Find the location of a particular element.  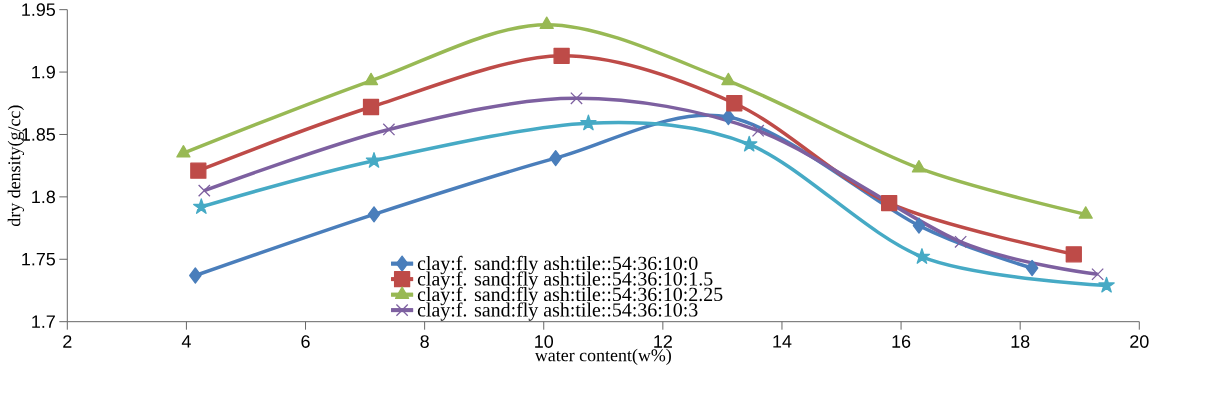

x-tick-label: 16 is located at coordinates (901, 341).